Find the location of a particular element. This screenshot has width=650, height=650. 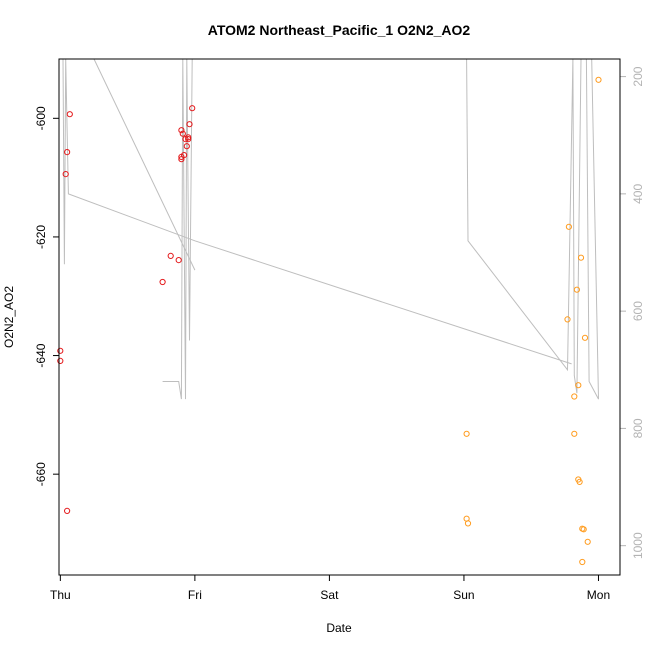

chart-title: ATOM2 Northeast_Pacific_1 O2N2_AO2 is located at coordinates (339, 30).